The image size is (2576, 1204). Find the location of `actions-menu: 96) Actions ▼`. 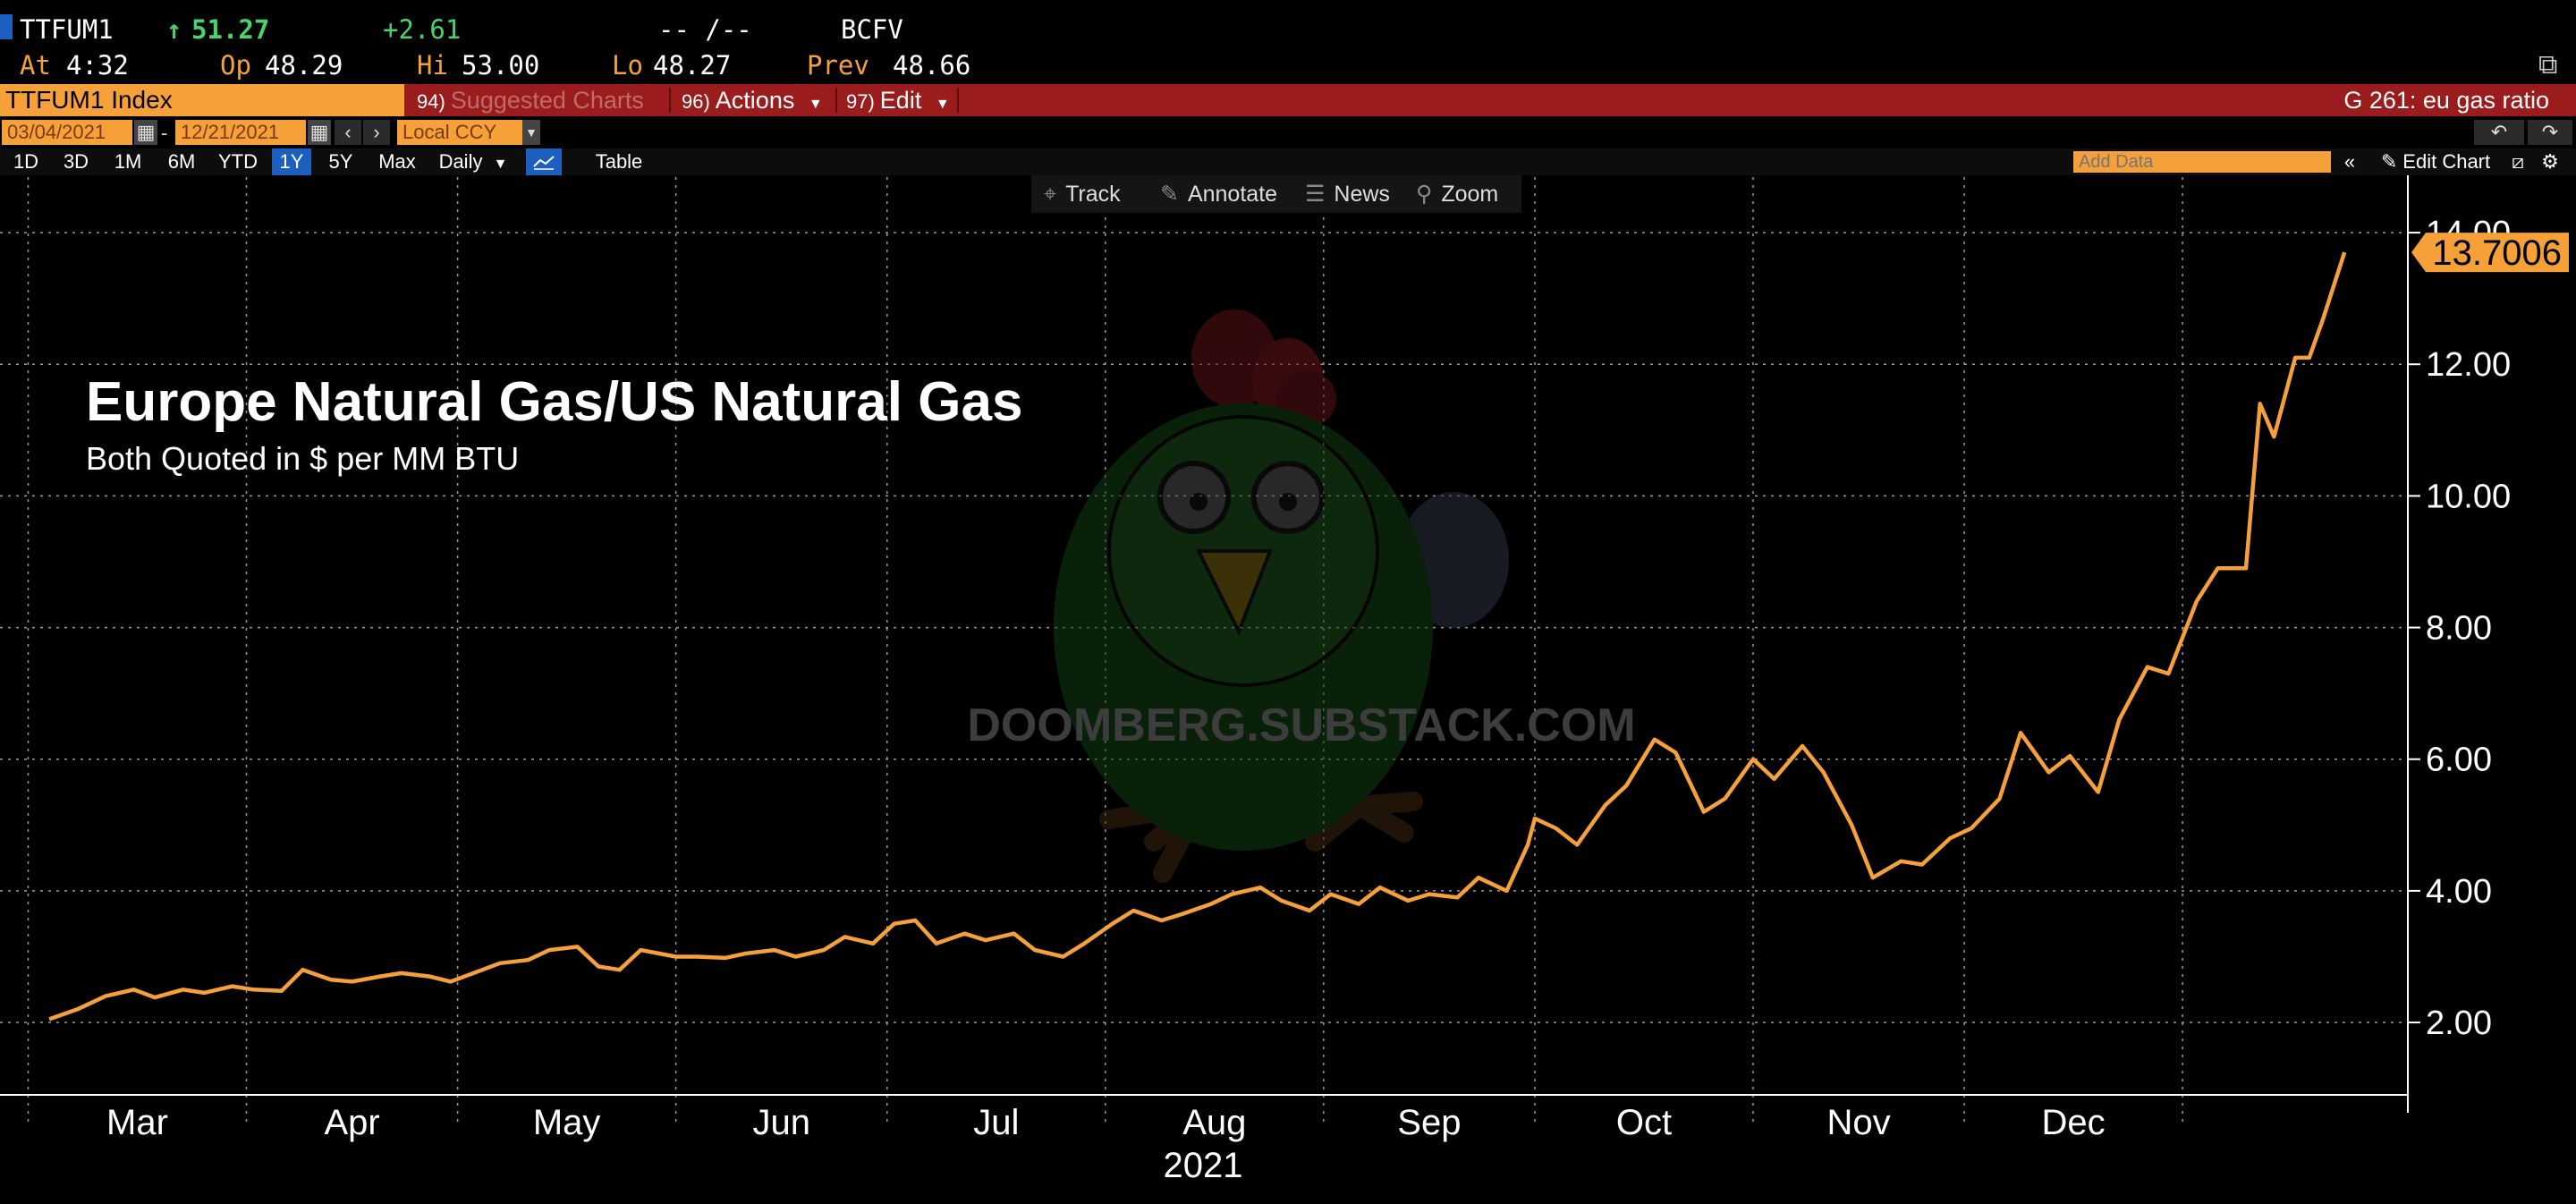

actions-menu: 96) Actions ▼ is located at coordinates (752, 100).